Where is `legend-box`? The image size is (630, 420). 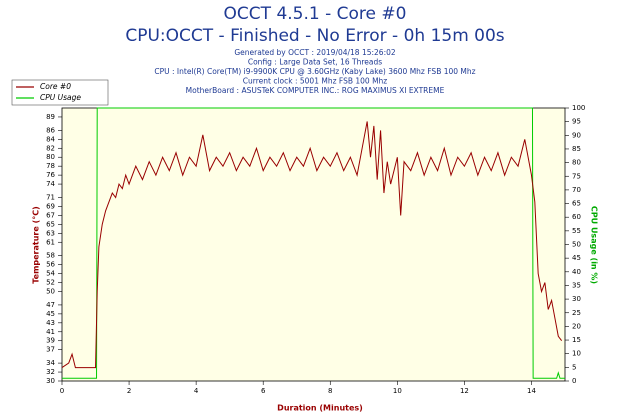
legend-box is located at coordinates (60, 92).